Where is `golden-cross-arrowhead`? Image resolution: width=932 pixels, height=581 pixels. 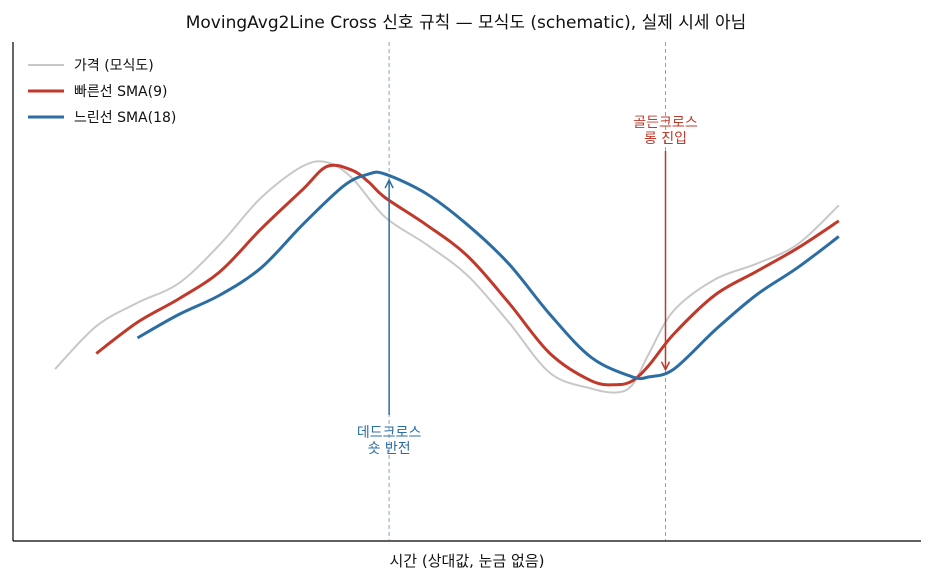
golden-cross-arrowhead is located at coordinates (665, 366).